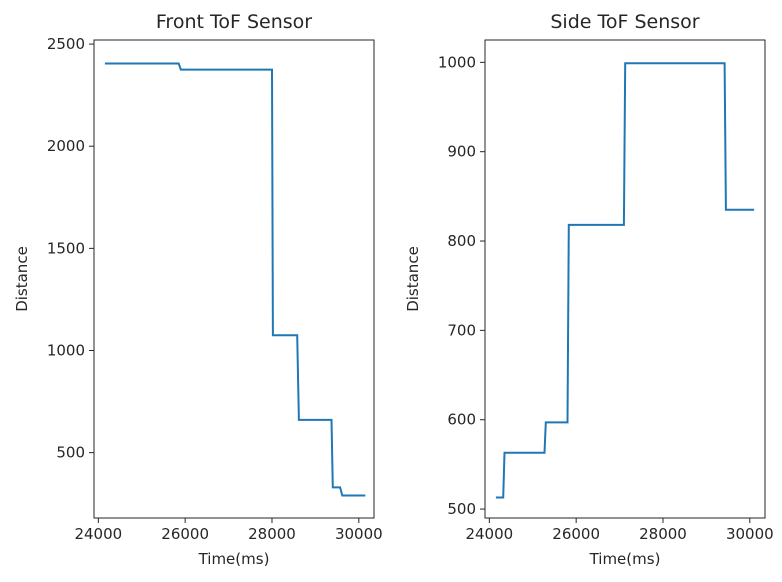 Image resolution: width=782 pixels, height=582 pixels. What do you see at coordinates (98, 534) in the screenshot?
I see `front-tof-x-tick-label: 24000` at bounding box center [98, 534].